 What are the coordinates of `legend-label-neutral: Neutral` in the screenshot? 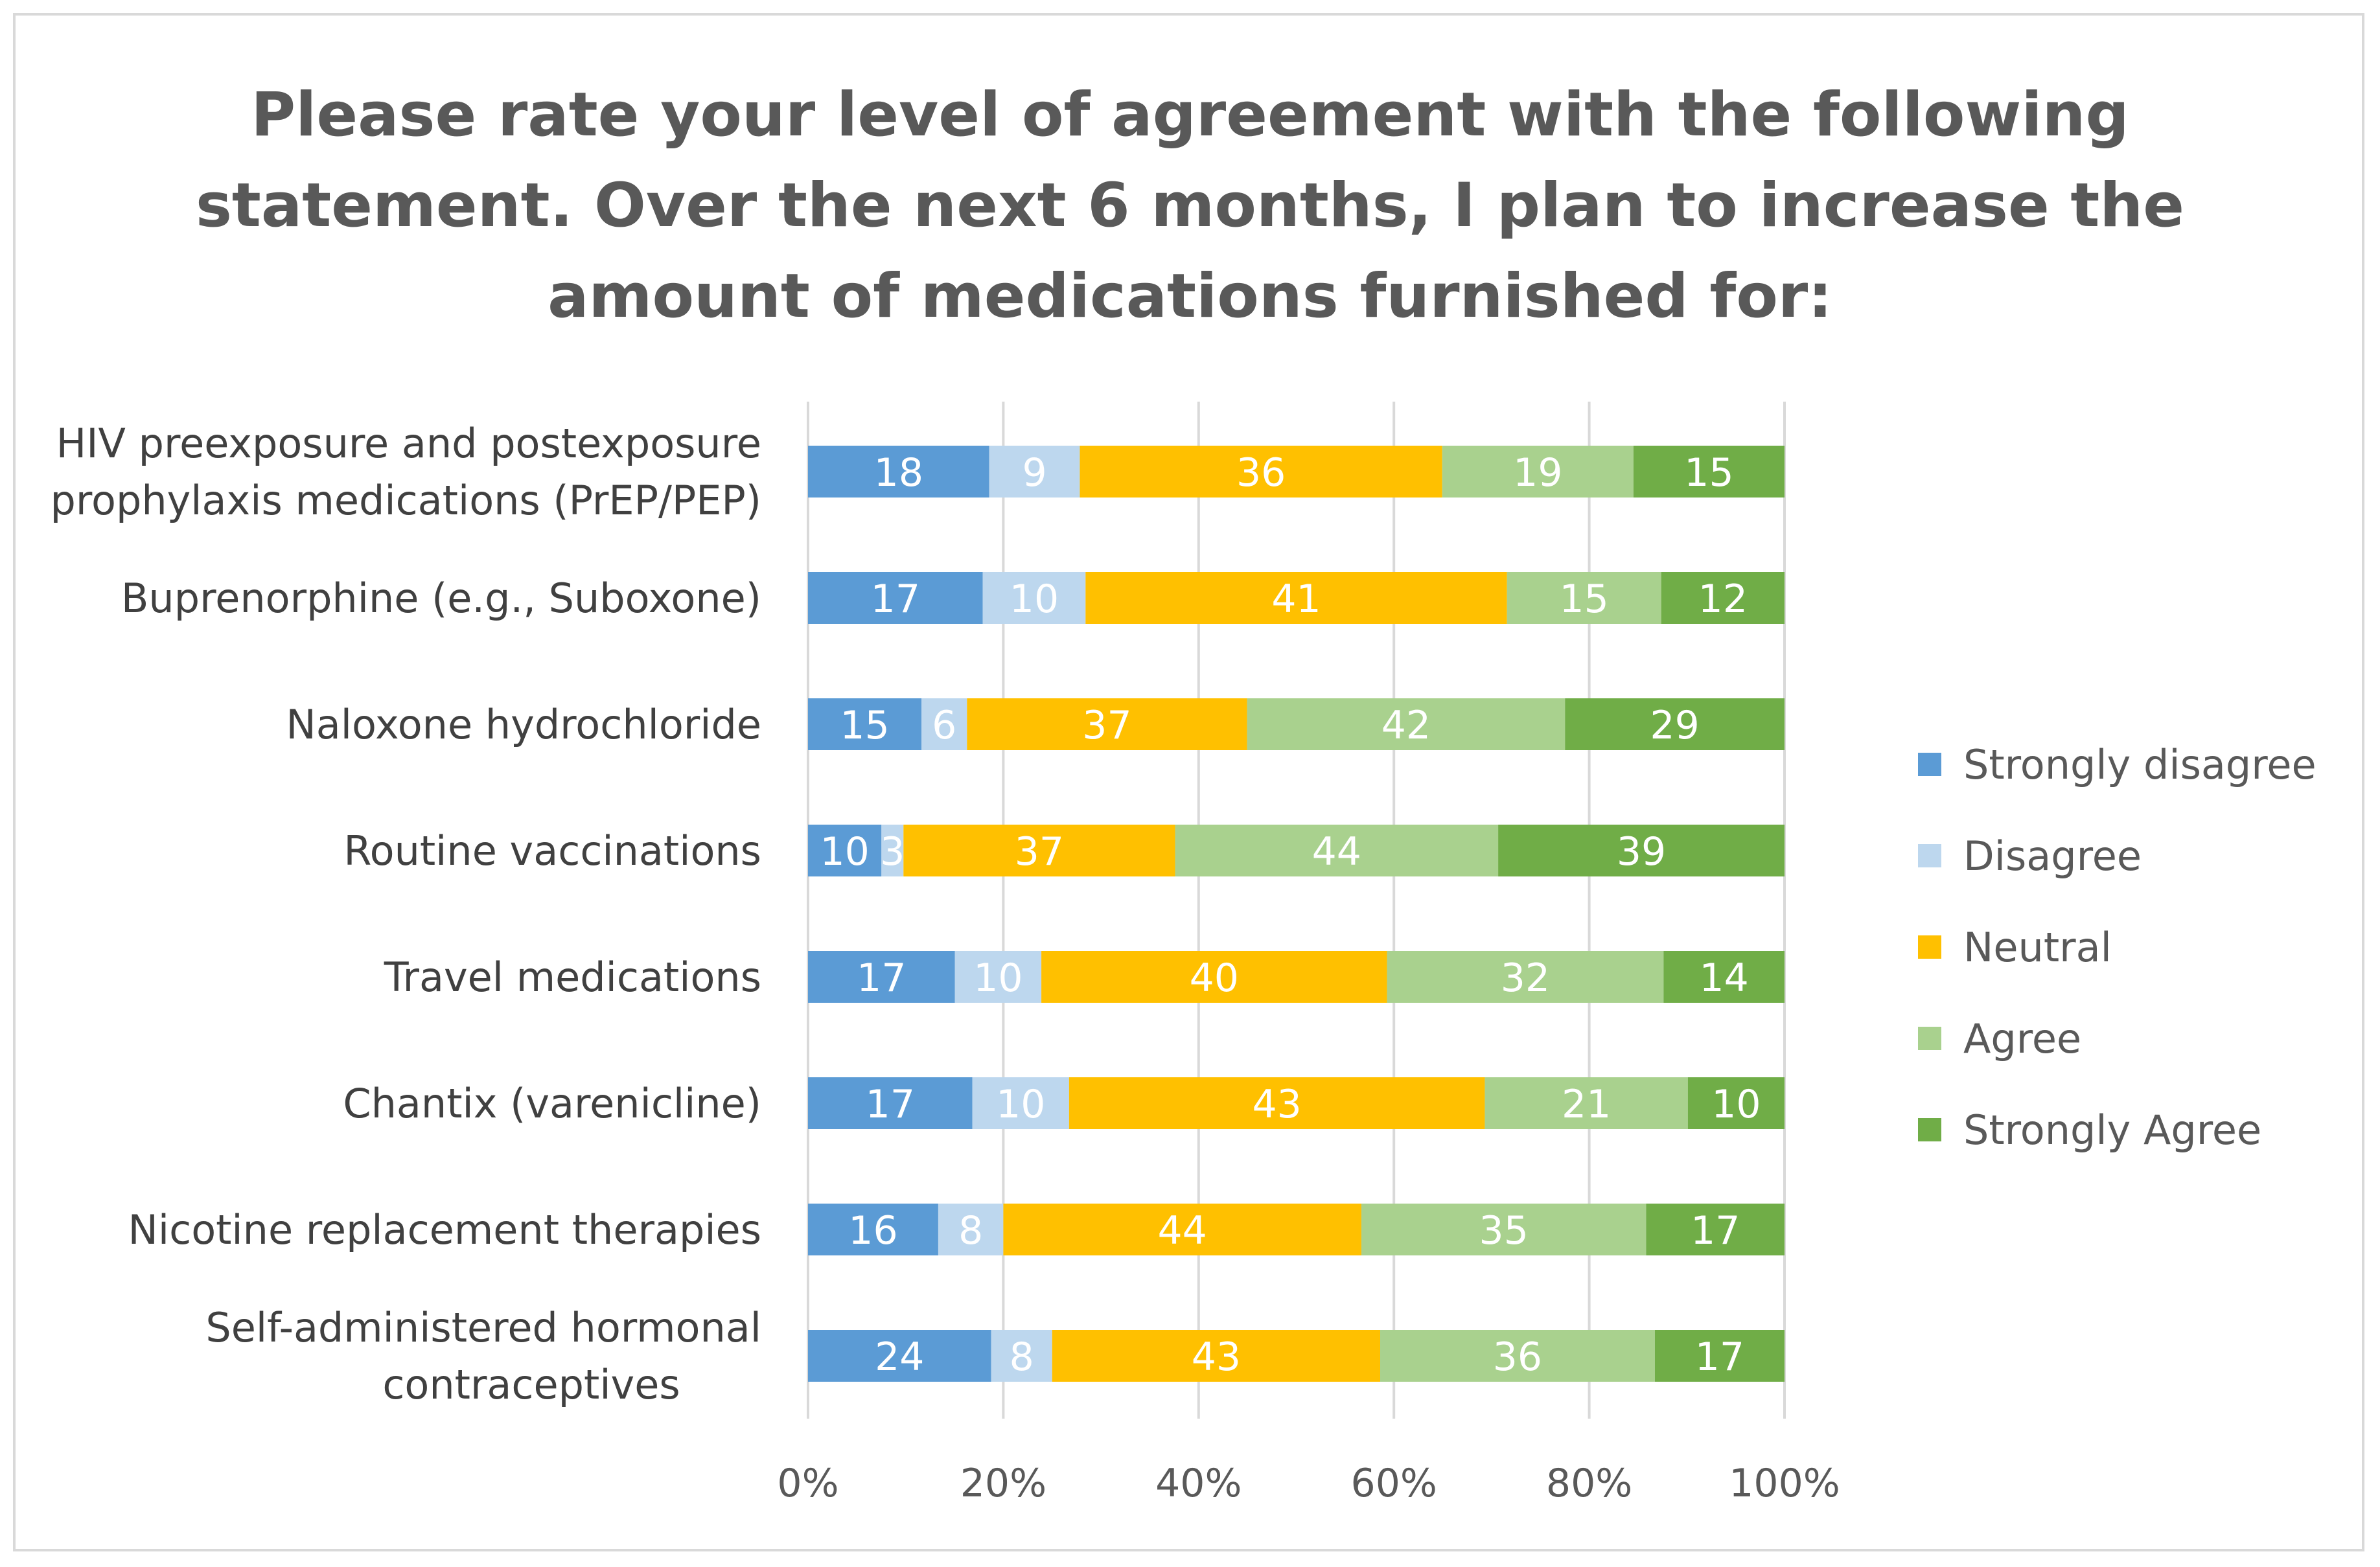 It's located at (2038, 947).